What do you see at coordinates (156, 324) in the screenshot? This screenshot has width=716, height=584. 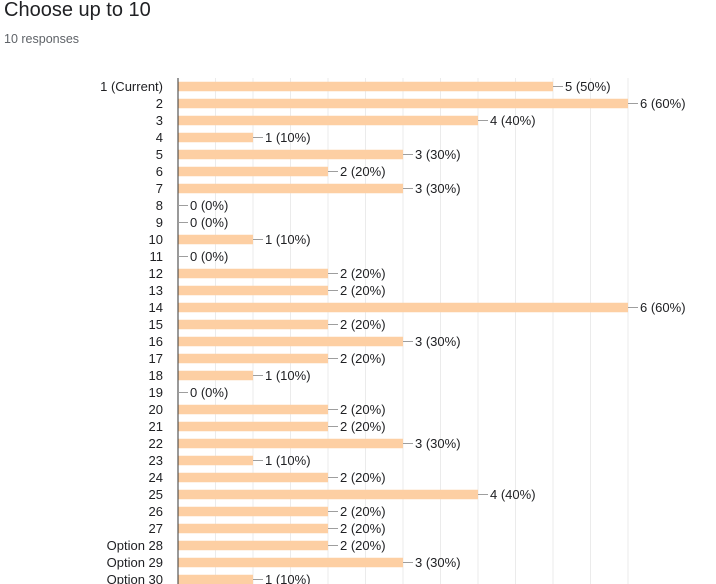 I see `category-label: 15` at bounding box center [156, 324].